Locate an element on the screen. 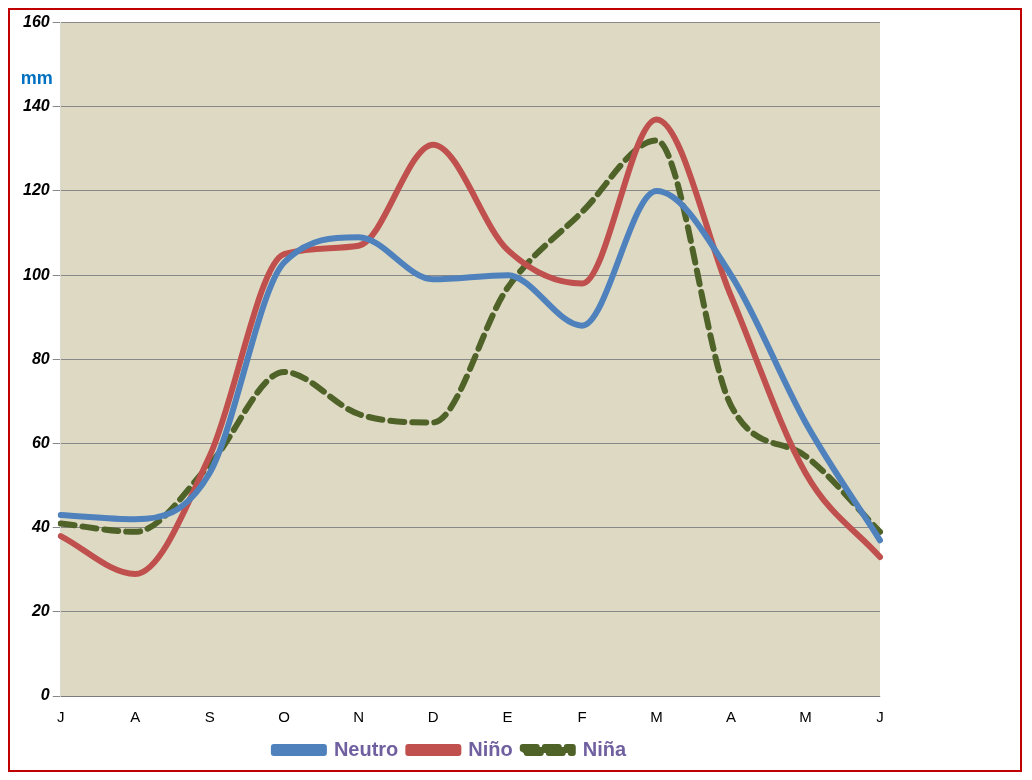 The width and height of the screenshot is (1032, 780). x-tick-label: E is located at coordinates (507, 717).